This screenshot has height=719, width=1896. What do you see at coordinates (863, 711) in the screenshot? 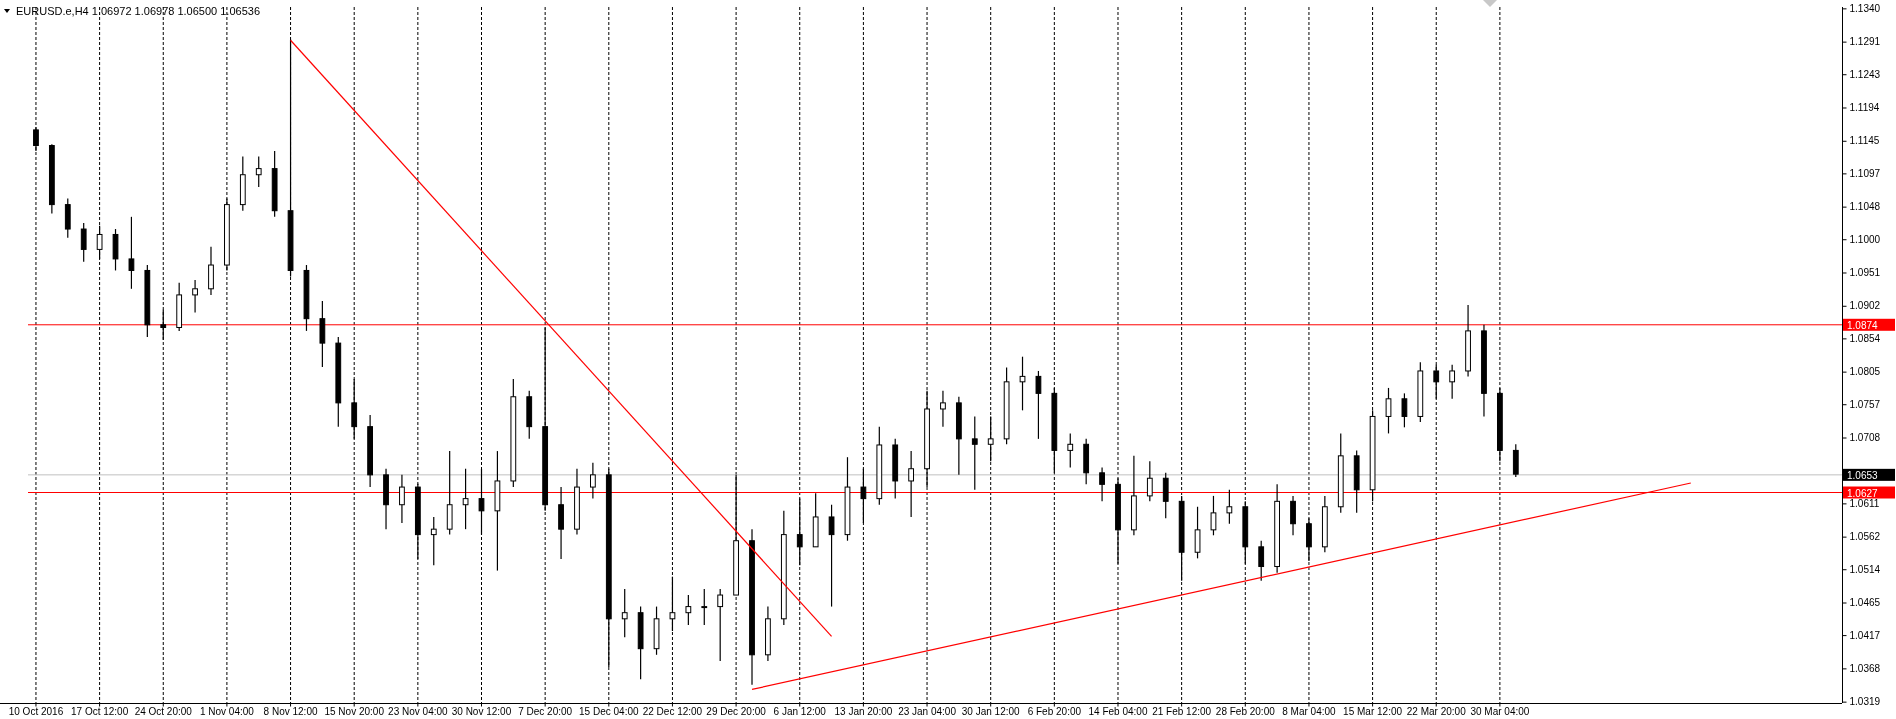
I see `x-tick-label: 13 Jan 20:00` at bounding box center [863, 711].